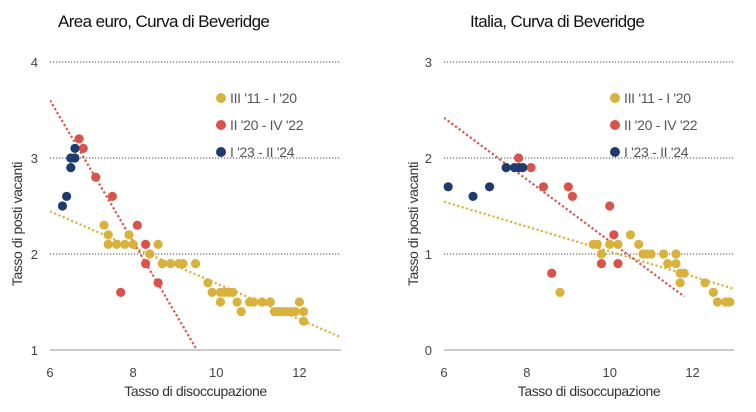  I want to click on y-tick-label: 2, so click(428, 158).